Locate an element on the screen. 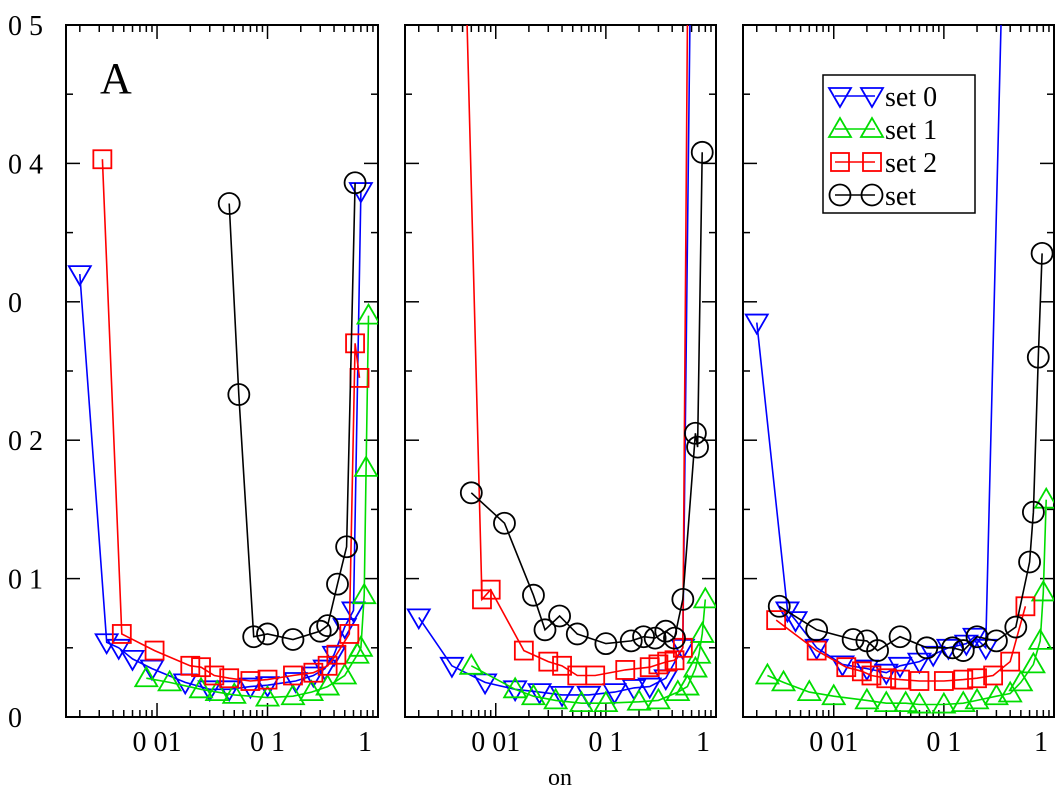 The width and height of the screenshot is (1062, 801). x-tick-label: 0 1 is located at coordinates (267, 742).